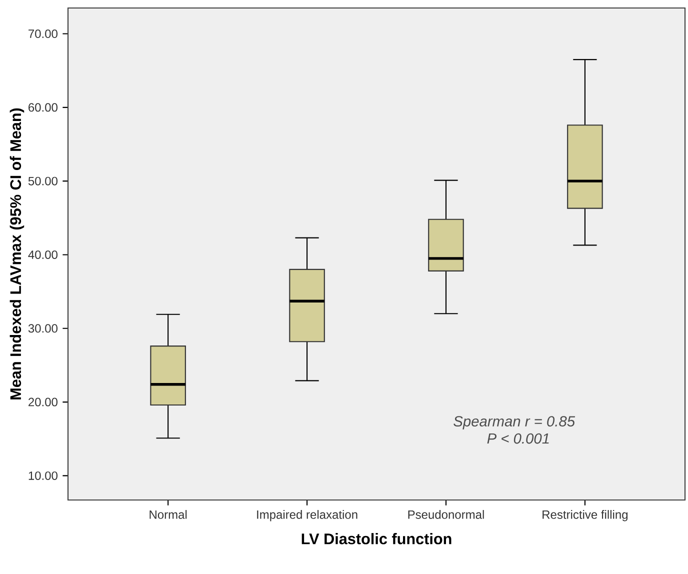 This screenshot has height=574, width=688. I want to click on annotation: P < 0.001, so click(518, 438).